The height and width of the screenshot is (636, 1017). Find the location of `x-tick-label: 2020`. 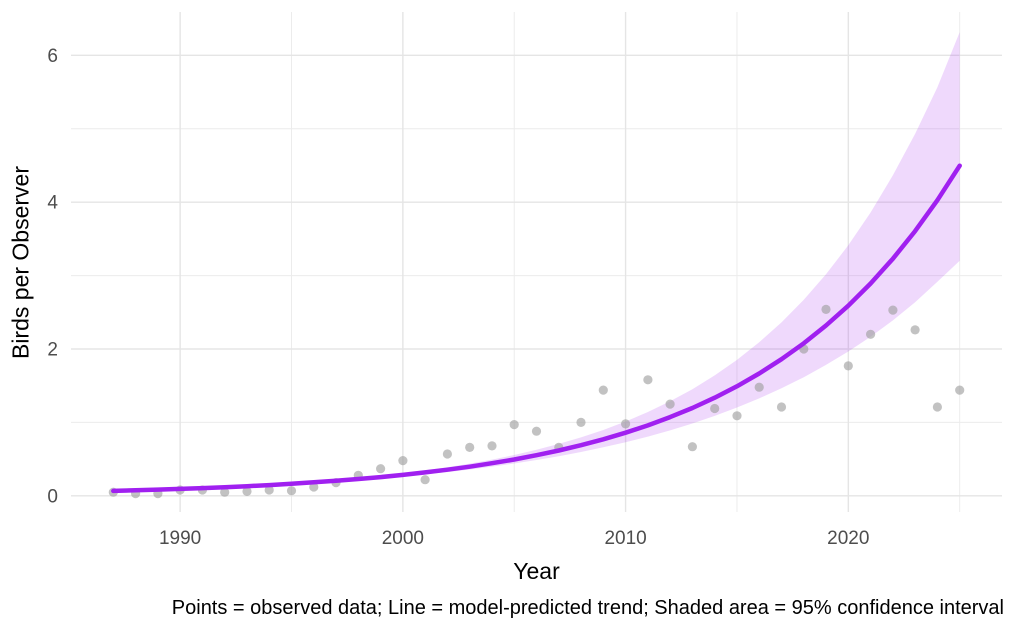

x-tick-label: 2020 is located at coordinates (848, 538).